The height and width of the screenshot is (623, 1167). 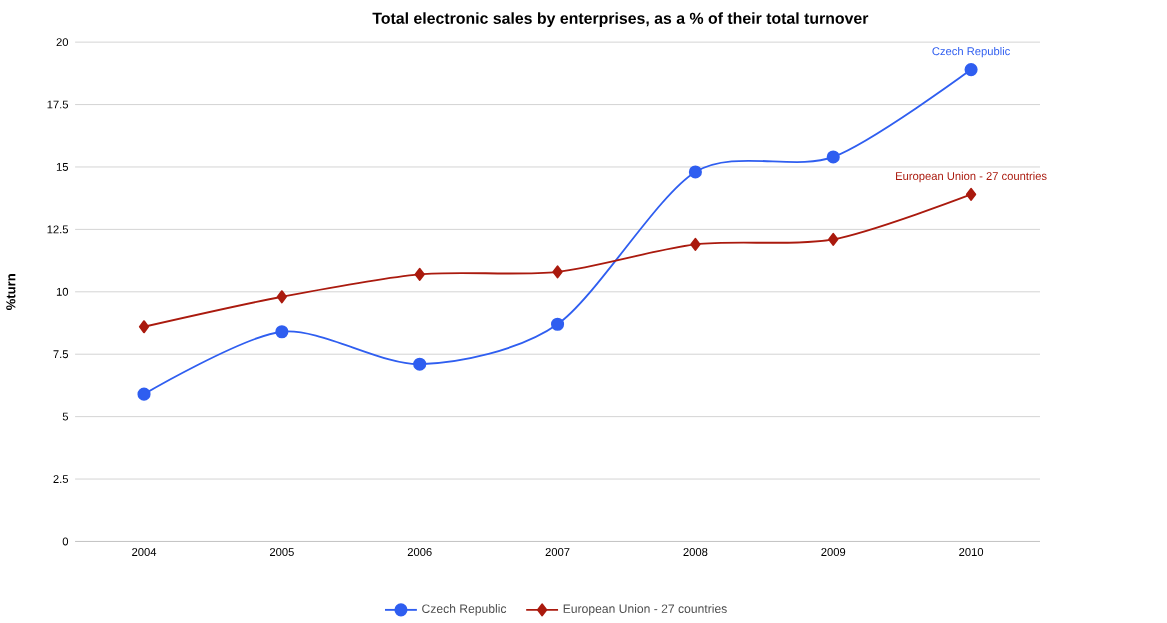 What do you see at coordinates (61, 479) in the screenshot?
I see `y-tick-label: 2.5` at bounding box center [61, 479].